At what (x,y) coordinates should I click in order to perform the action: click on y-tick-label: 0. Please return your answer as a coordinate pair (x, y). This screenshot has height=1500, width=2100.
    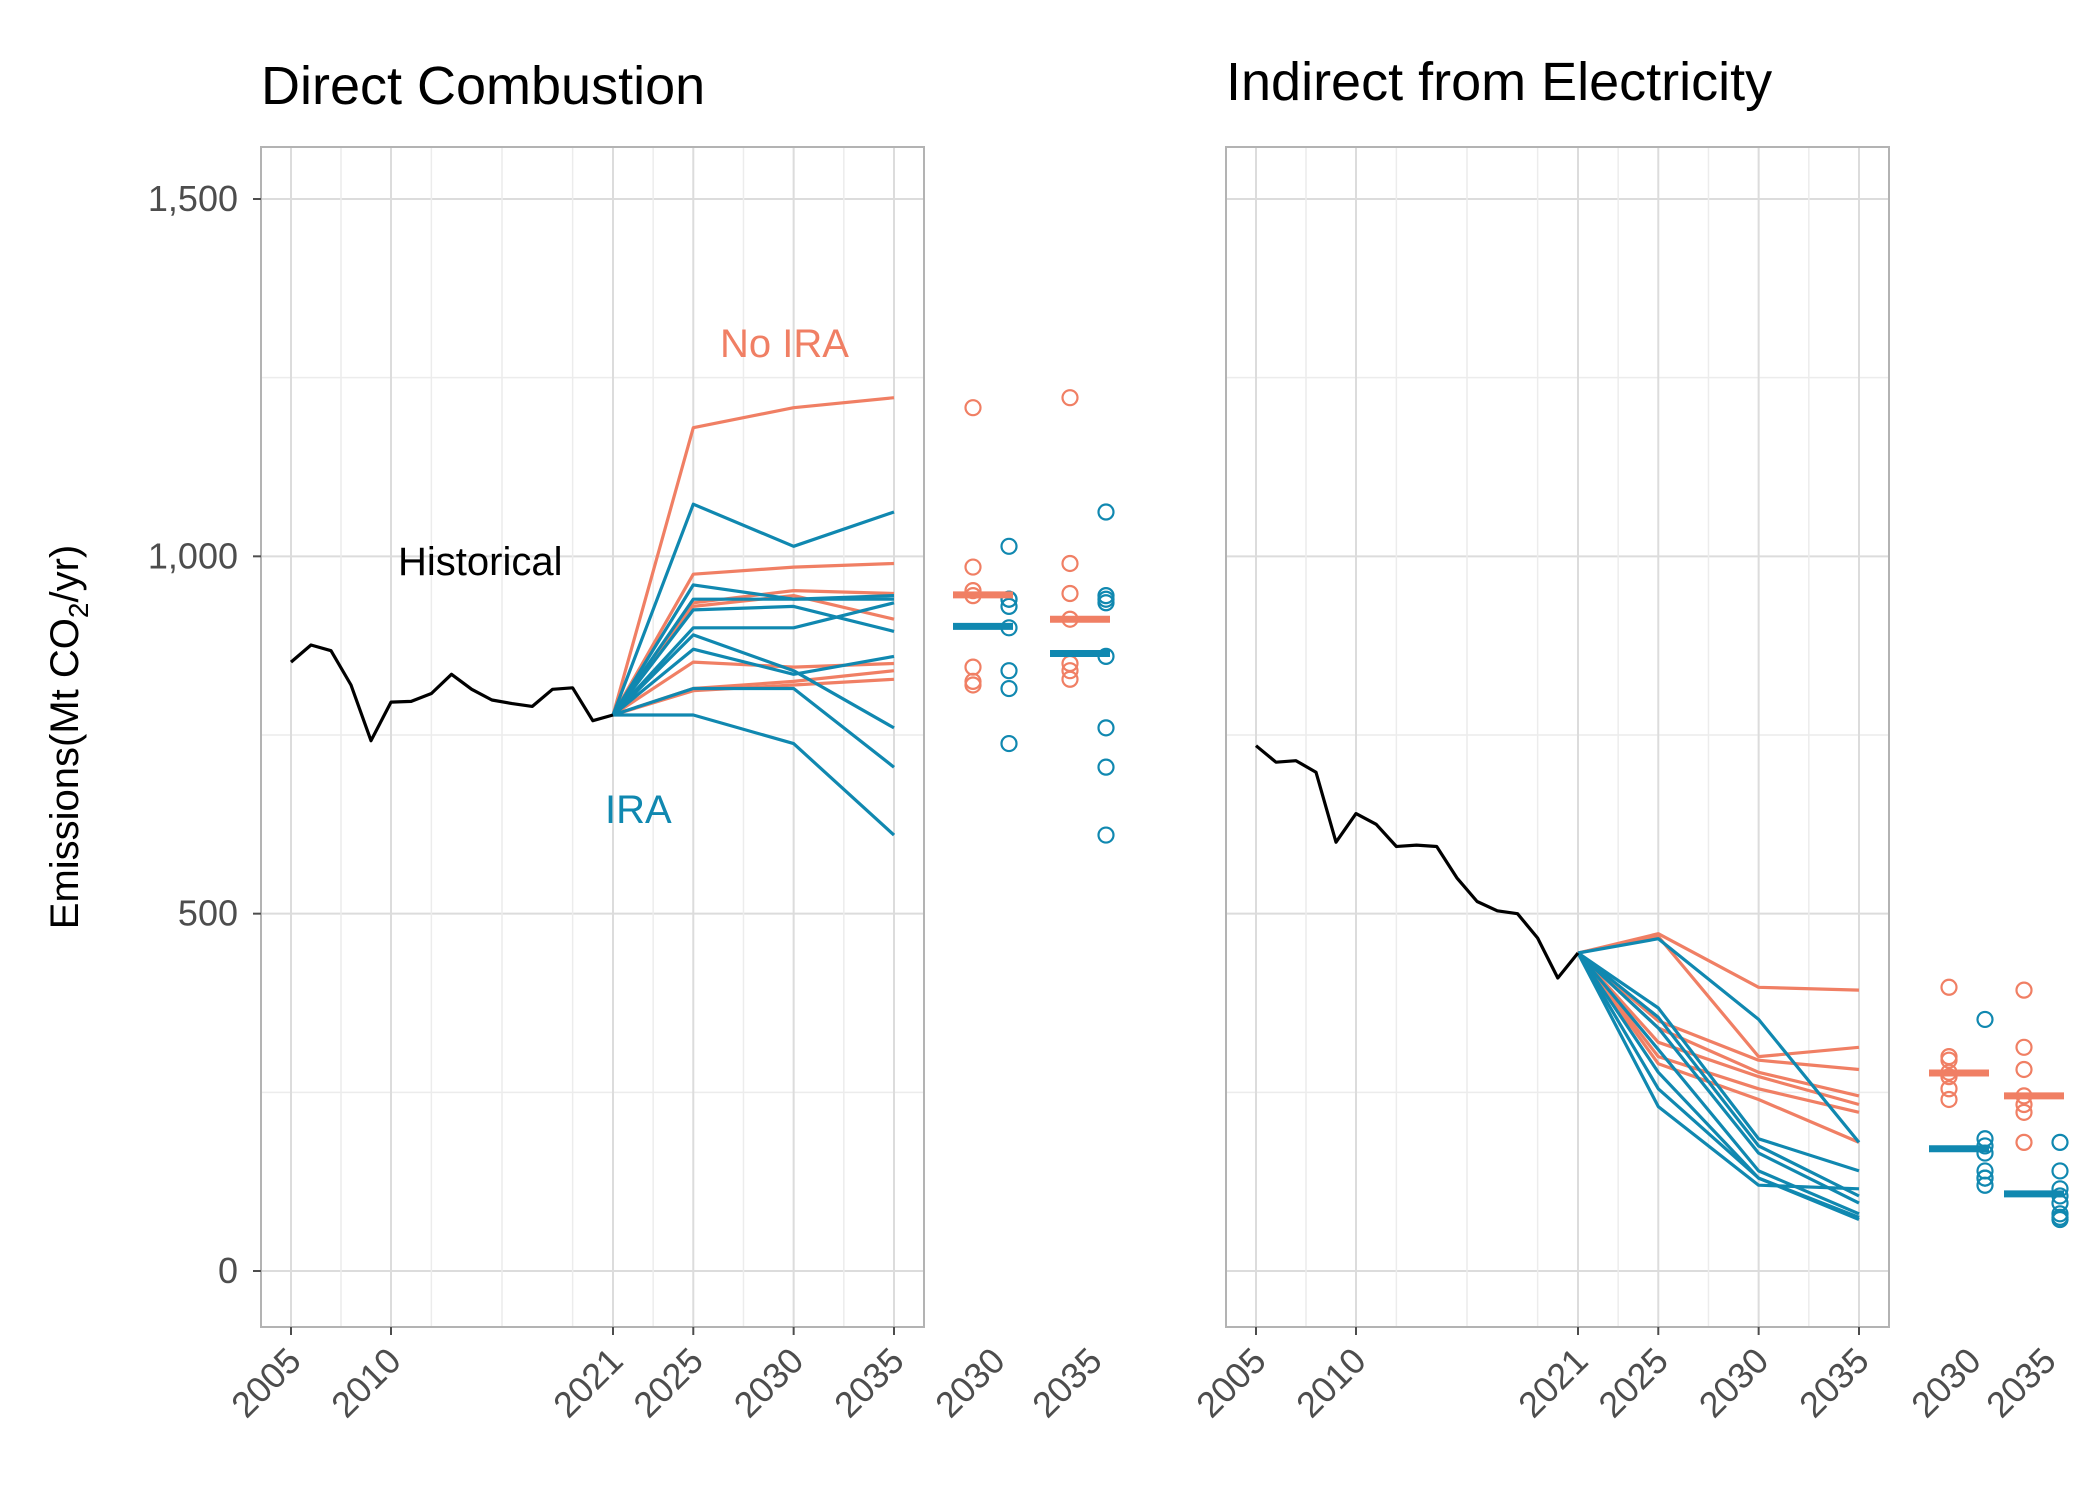
    Looking at the image, I should click on (228, 1270).